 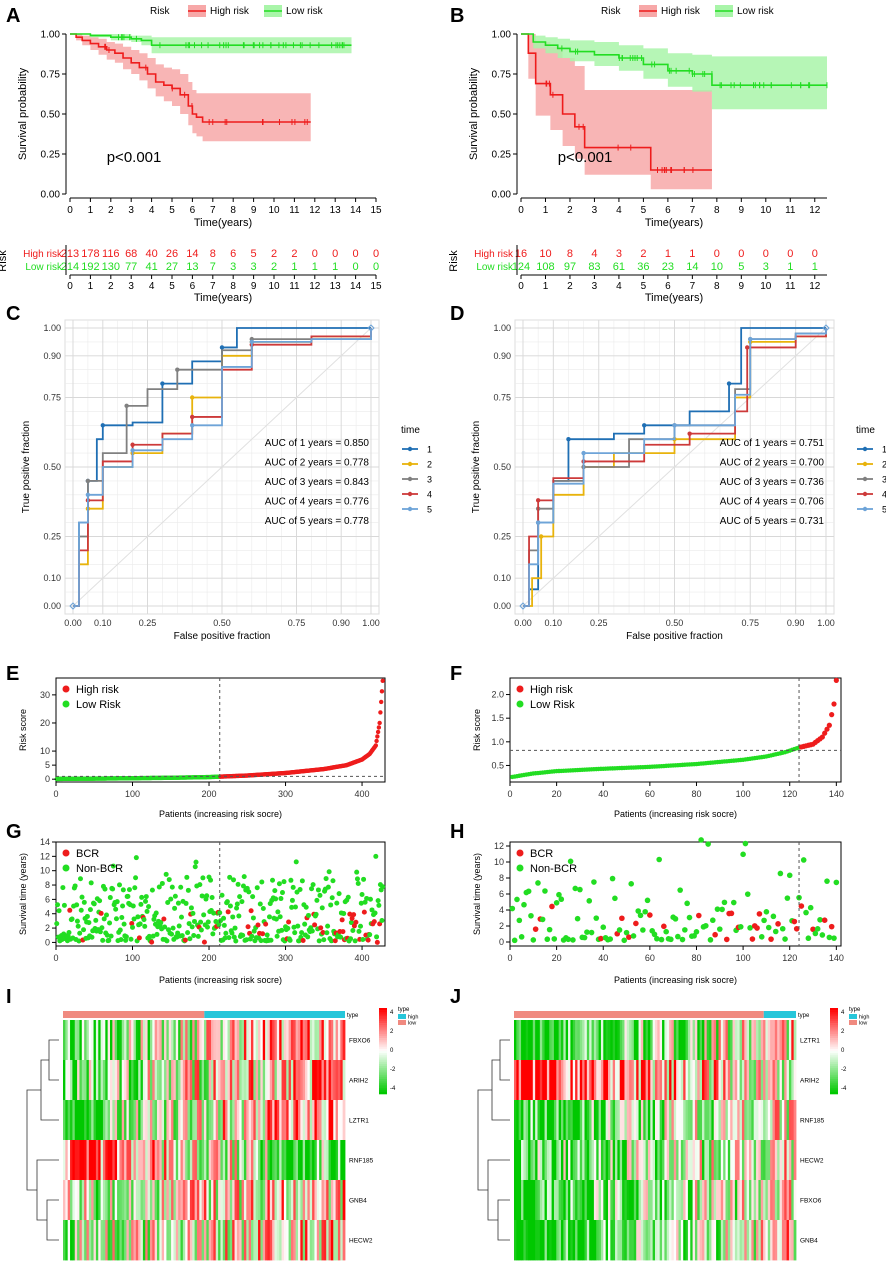 What do you see at coordinates (70, 267) in the screenshot?
I see `risk-count: 214` at bounding box center [70, 267].